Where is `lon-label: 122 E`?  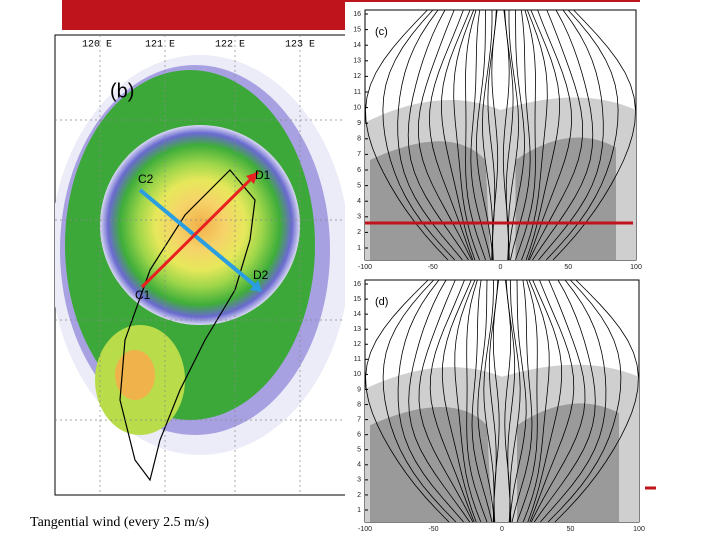 lon-label: 122 E is located at coordinates (230, 45).